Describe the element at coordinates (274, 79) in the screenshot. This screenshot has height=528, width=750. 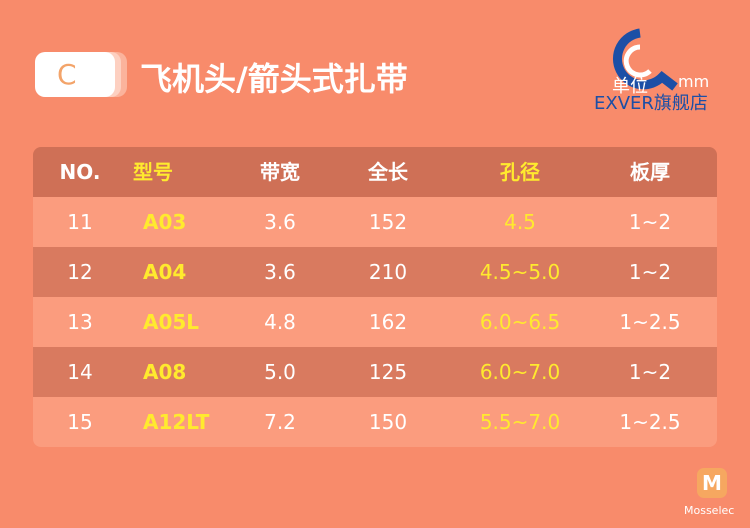
I see `title: 飞机头/箭头式扎带` at that location.